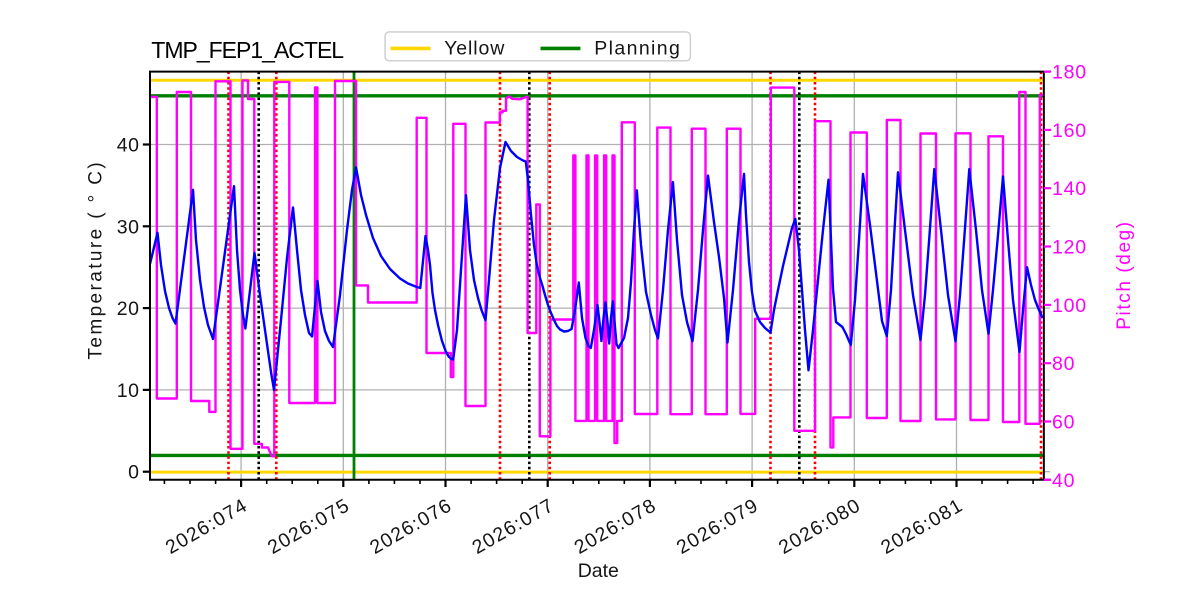 The image size is (1200, 600). I want to click on svg-text: 30, so click(128, 227).